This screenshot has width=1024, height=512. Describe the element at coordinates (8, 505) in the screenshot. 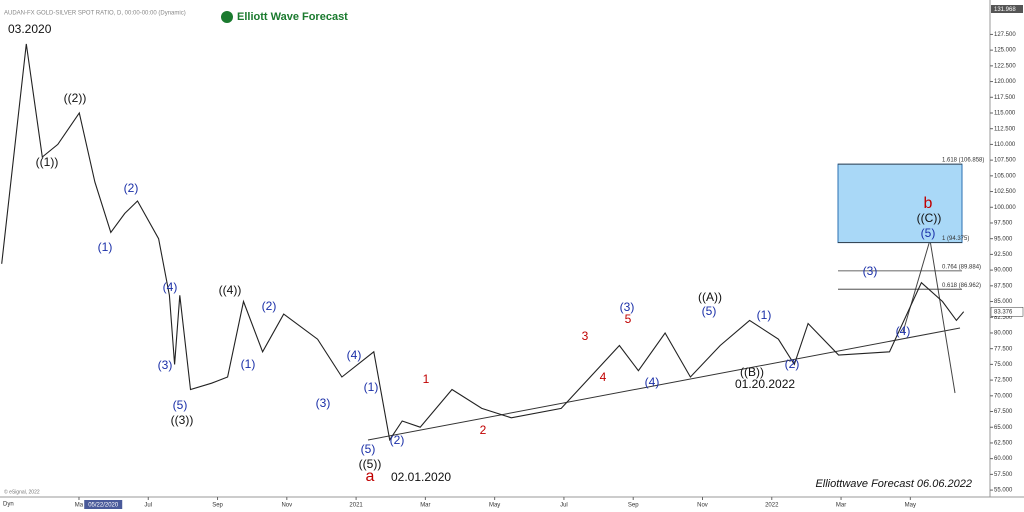

I see `corner-label: Dyn` at that location.